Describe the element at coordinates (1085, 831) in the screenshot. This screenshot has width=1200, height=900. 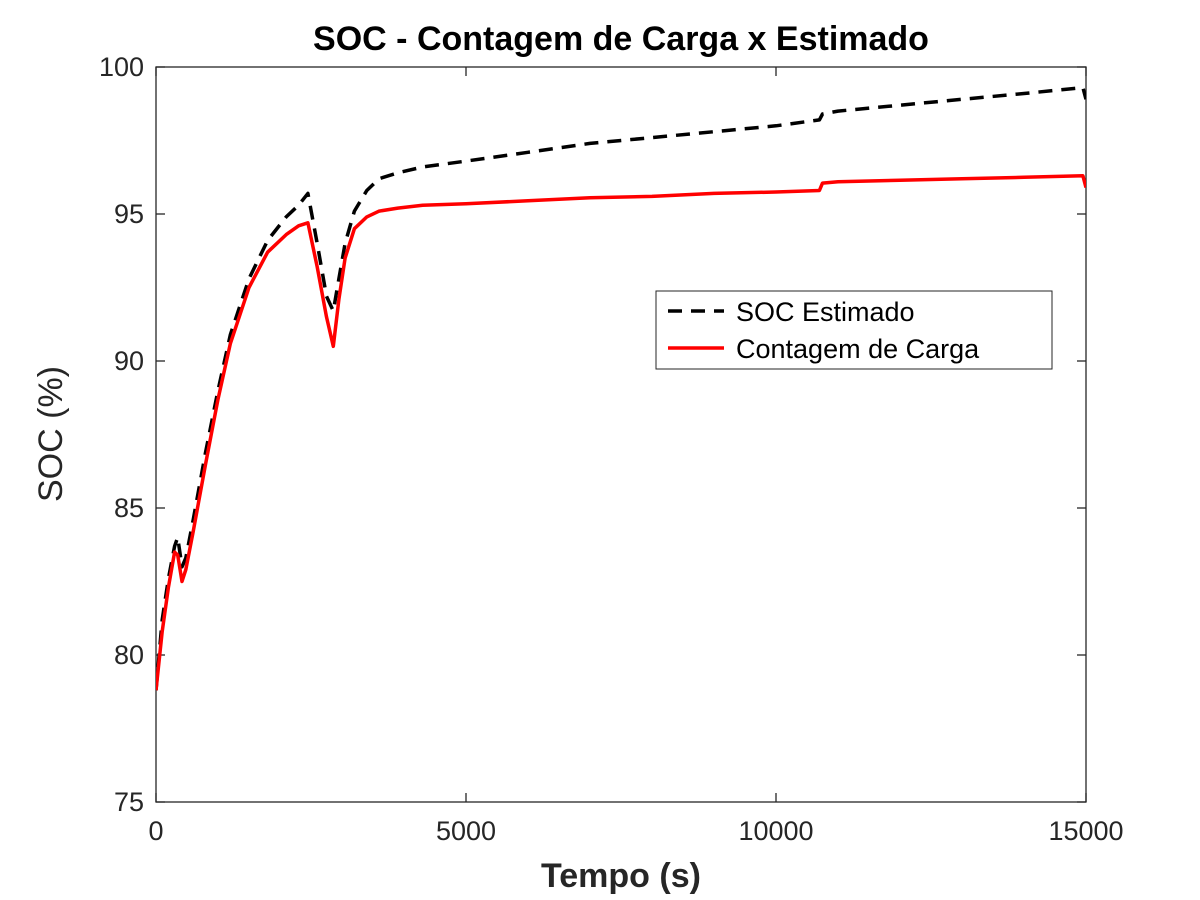
I see `x-tick-label: 15000` at that location.